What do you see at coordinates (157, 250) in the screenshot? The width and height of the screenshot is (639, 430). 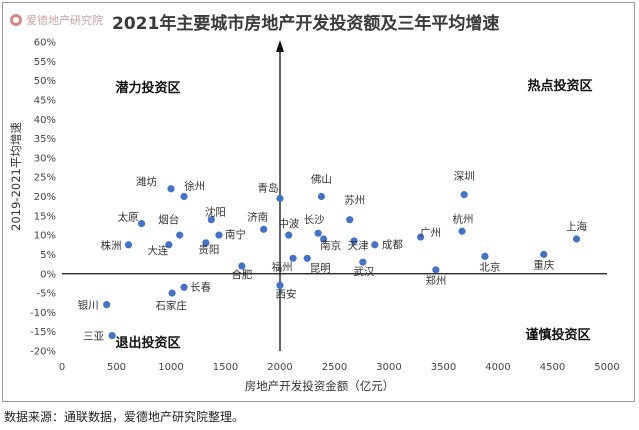 I see `data-point-label: 大连` at bounding box center [157, 250].